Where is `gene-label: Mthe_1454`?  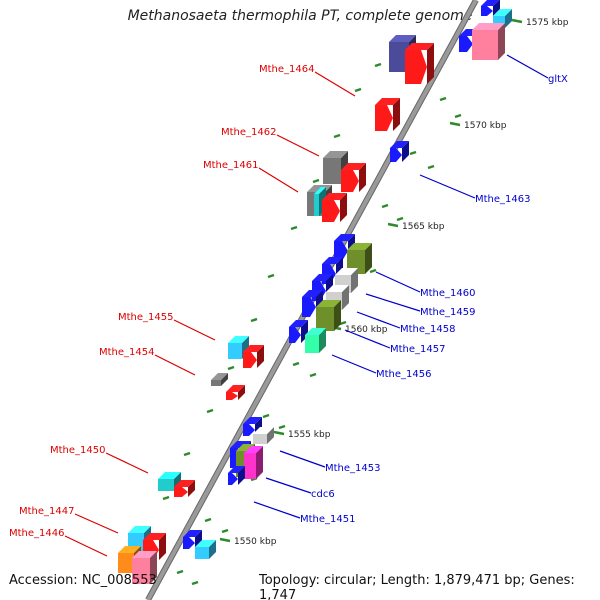
gene-label: Mthe_1454 is located at coordinates (127, 352).